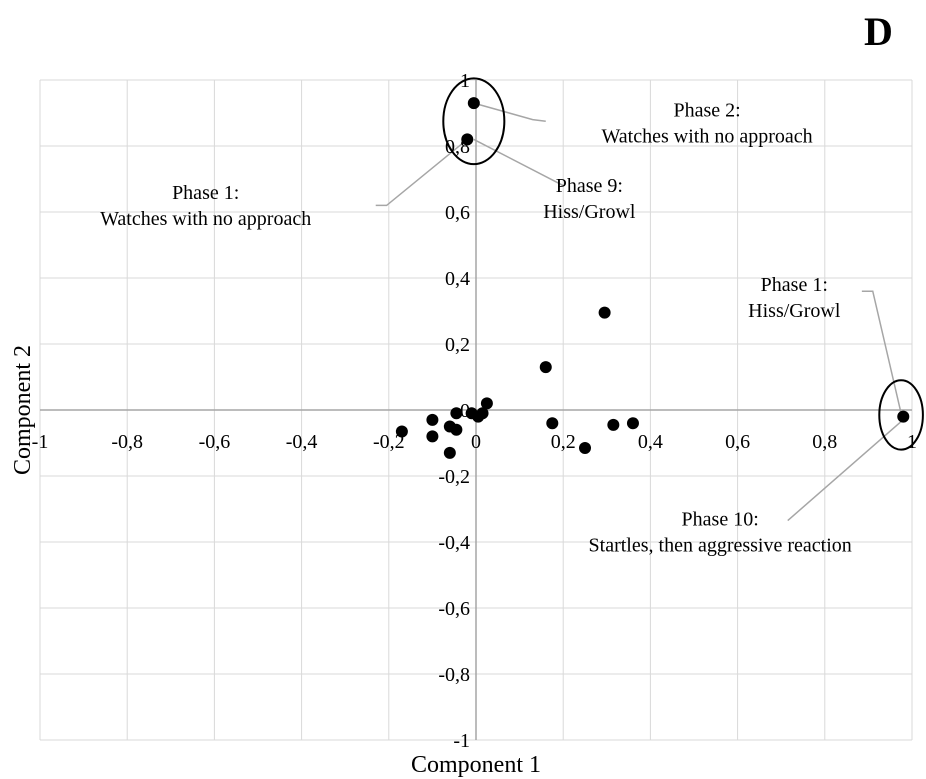  I want to click on y-tick-label: 0,4, so click(457, 279).